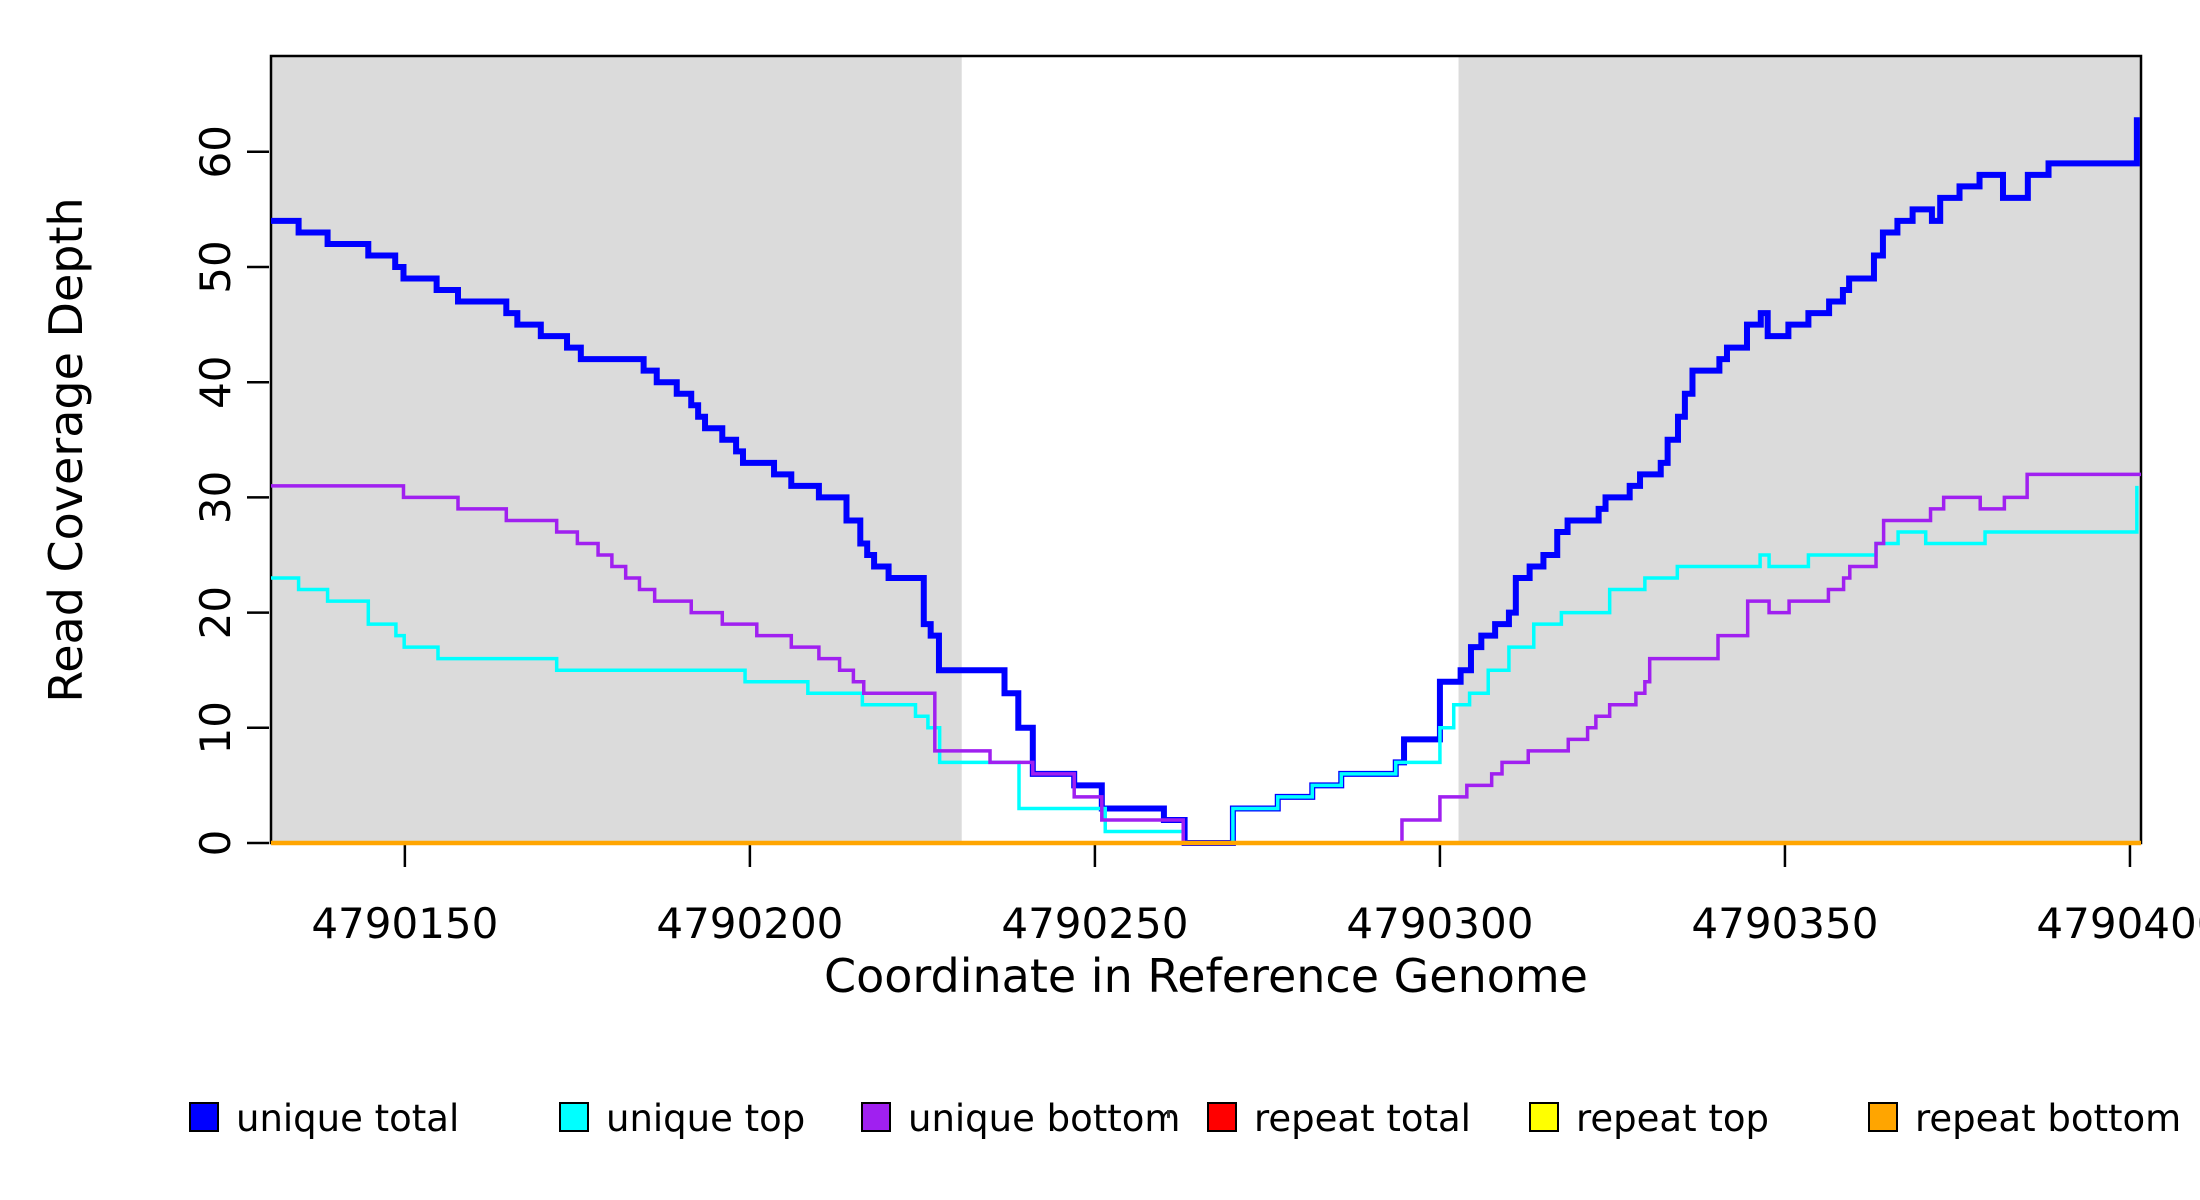 The height and width of the screenshot is (1200, 2200). What do you see at coordinates (215, 727) in the screenshot?
I see `y-tick-label: 10` at bounding box center [215, 727].